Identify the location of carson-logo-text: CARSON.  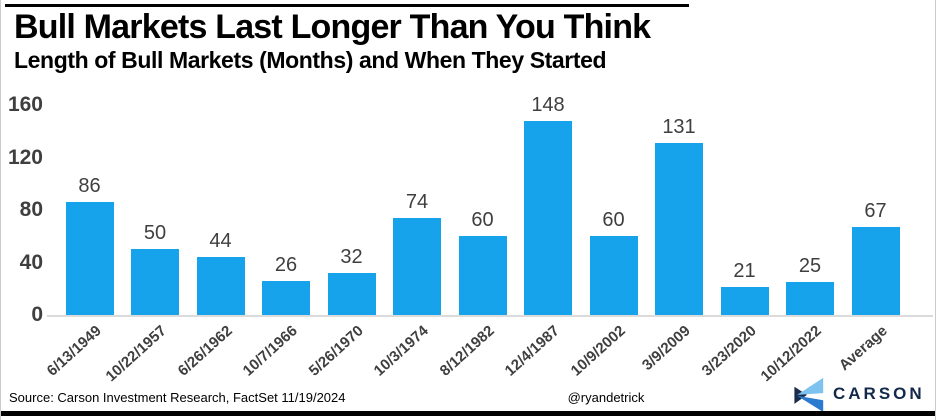
(879, 393).